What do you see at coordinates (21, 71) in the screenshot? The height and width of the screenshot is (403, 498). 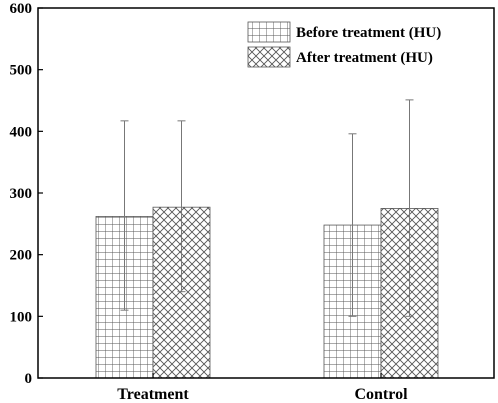 I see `y-tick-label: 500` at bounding box center [21, 71].